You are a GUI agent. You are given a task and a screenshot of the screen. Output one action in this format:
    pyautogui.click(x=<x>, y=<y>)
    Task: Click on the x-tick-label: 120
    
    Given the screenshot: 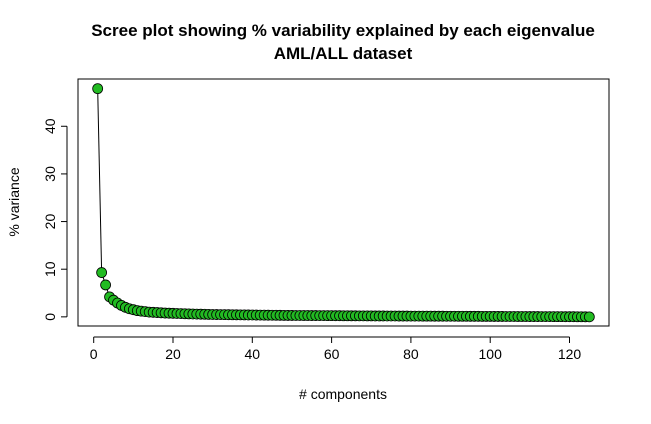 What is the action you would take?
    pyautogui.click(x=570, y=354)
    